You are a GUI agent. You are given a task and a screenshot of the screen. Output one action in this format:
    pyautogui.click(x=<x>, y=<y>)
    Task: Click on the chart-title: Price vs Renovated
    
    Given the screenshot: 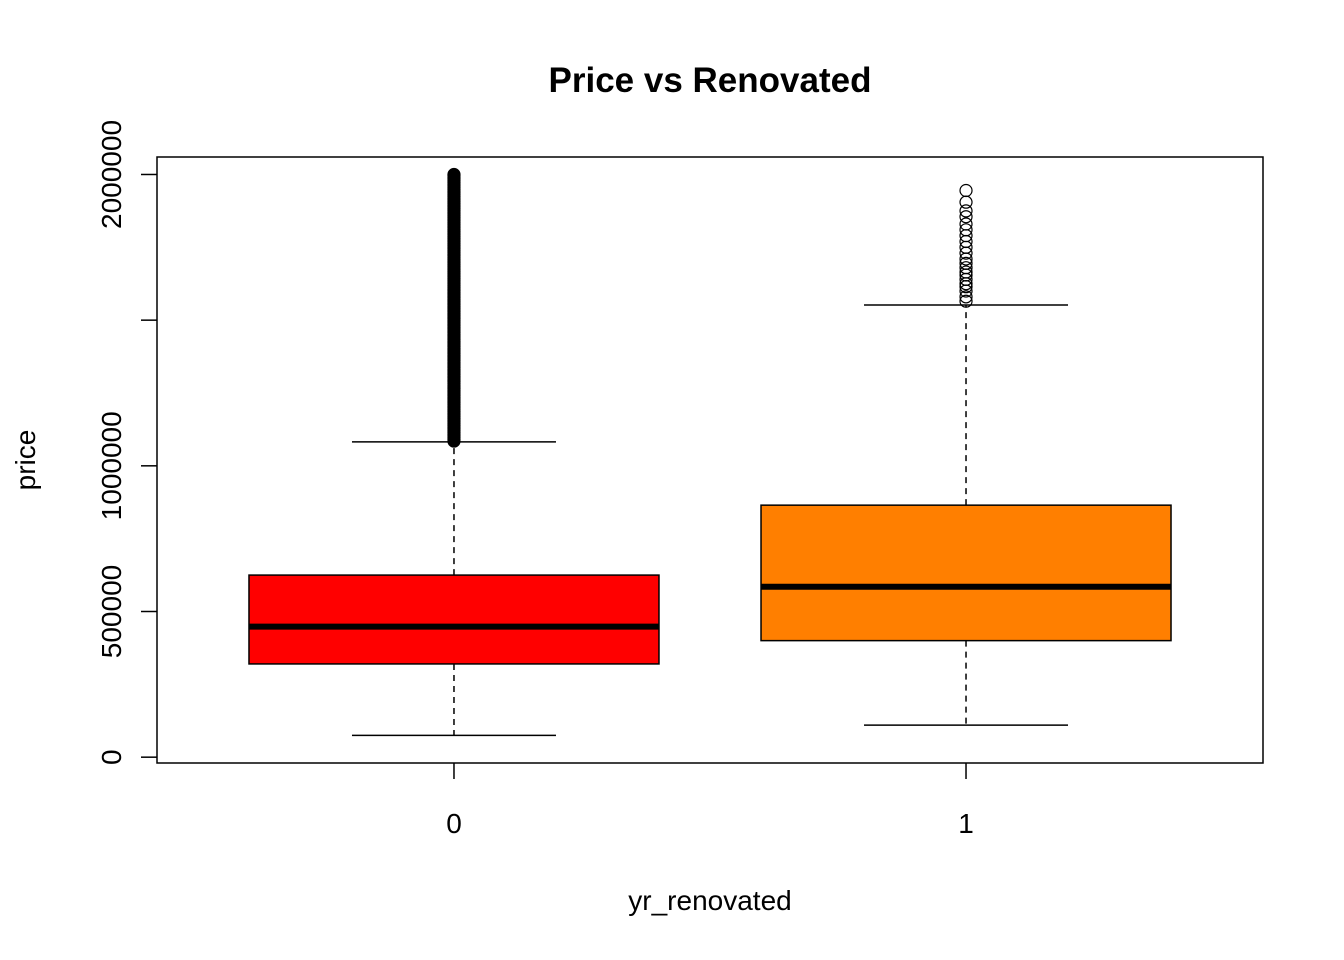 What is the action you would take?
    pyautogui.click(x=710, y=80)
    